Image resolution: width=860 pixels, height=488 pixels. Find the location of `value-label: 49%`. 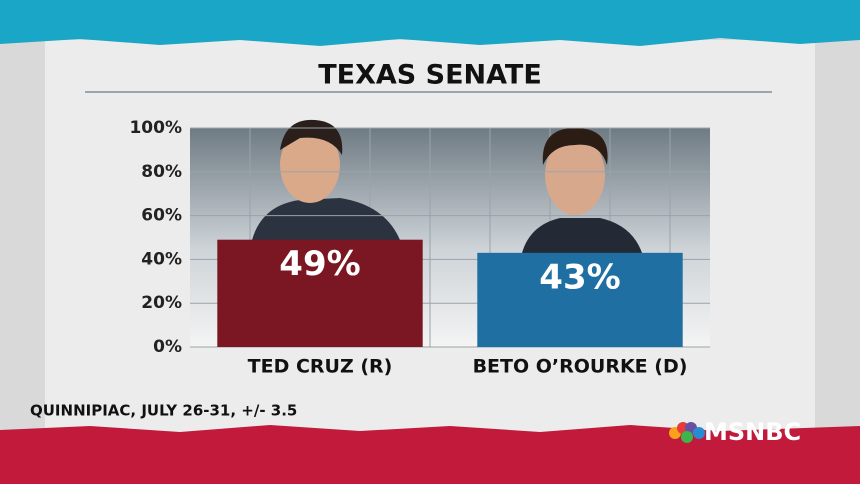

value-label: 49% is located at coordinates (319, 264).